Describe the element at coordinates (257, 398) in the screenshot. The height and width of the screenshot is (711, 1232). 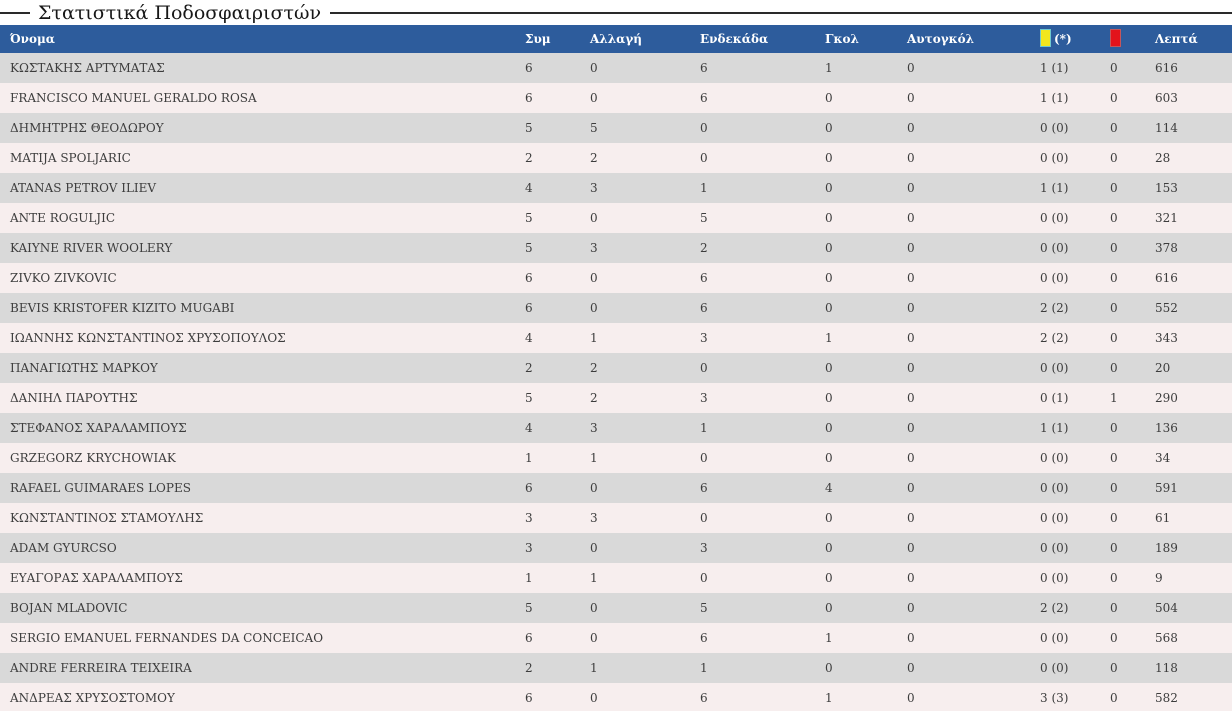
I see `player-name-cell: ΔΑΝΙΗΛ ΠΑΡΟΥΤΗΣ` at that location.